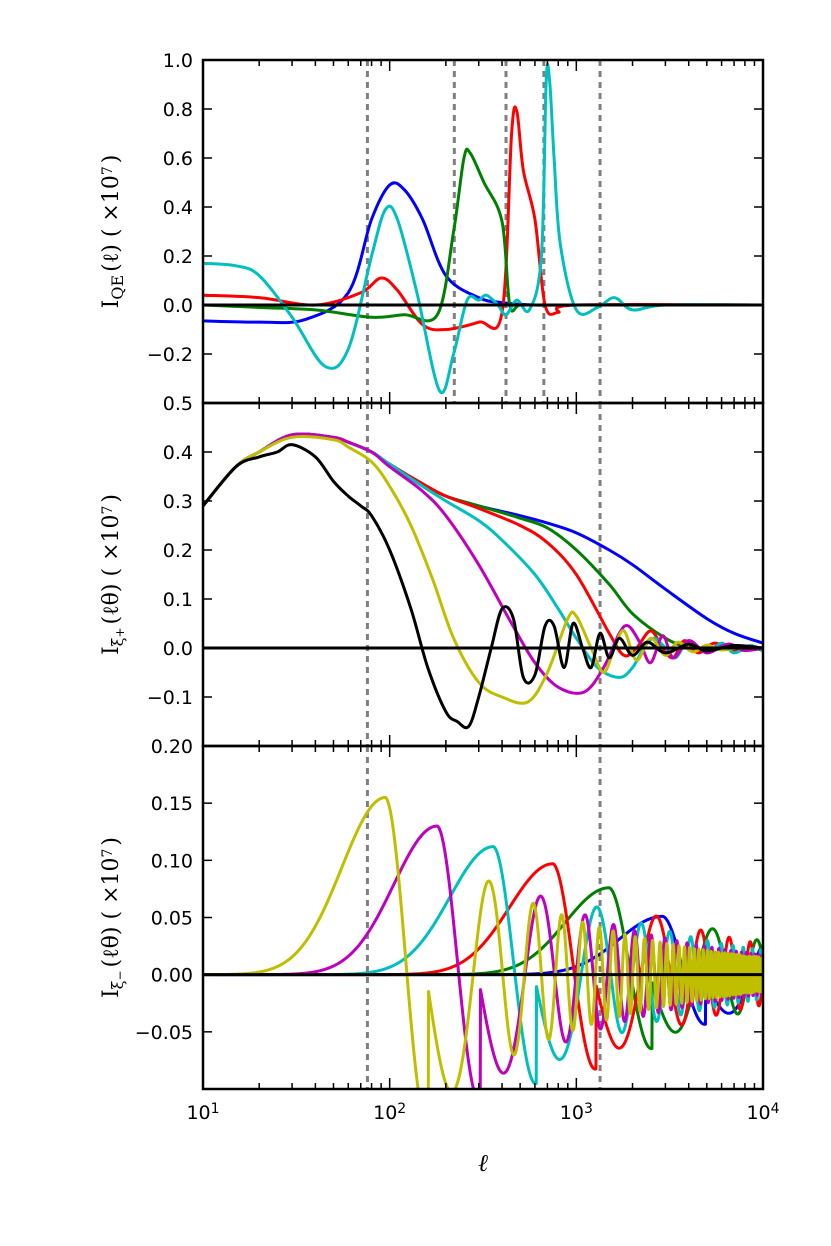  I want to click on line-middle-blue, so click(483, 538).